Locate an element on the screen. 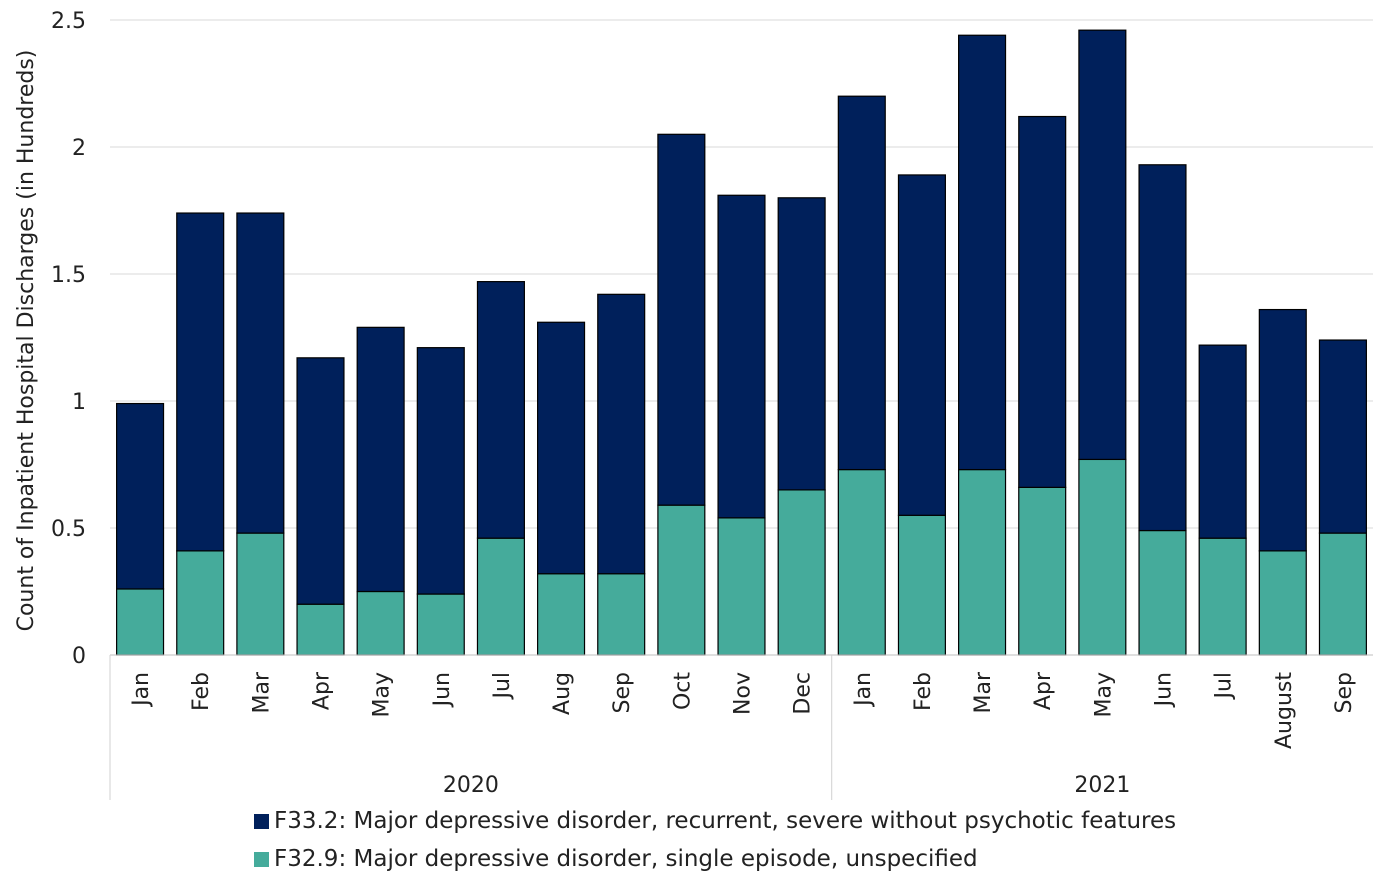 The width and height of the screenshot is (1373, 873). y-tick-label: 2.5 is located at coordinates (68, 21).